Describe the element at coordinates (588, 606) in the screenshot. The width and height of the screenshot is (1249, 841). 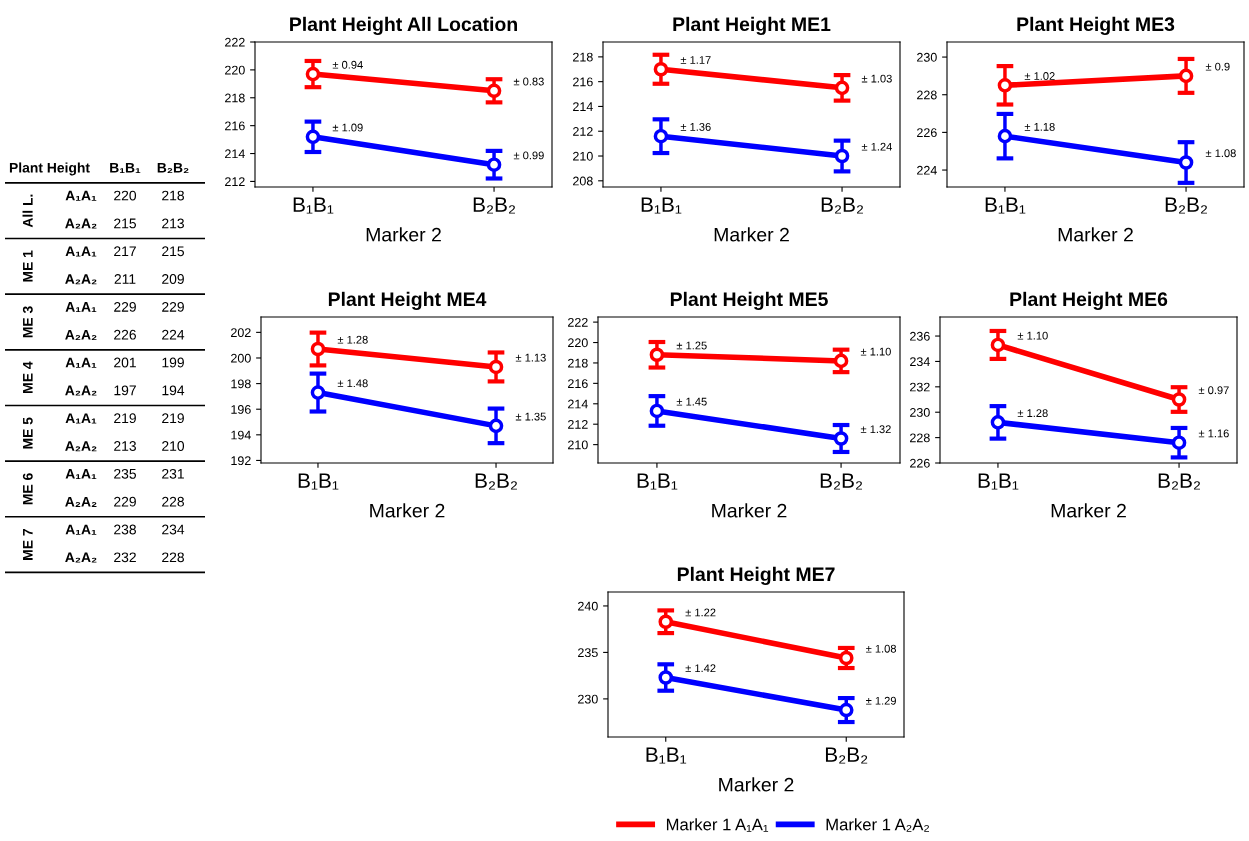
I see `y-tick-label: 240` at that location.